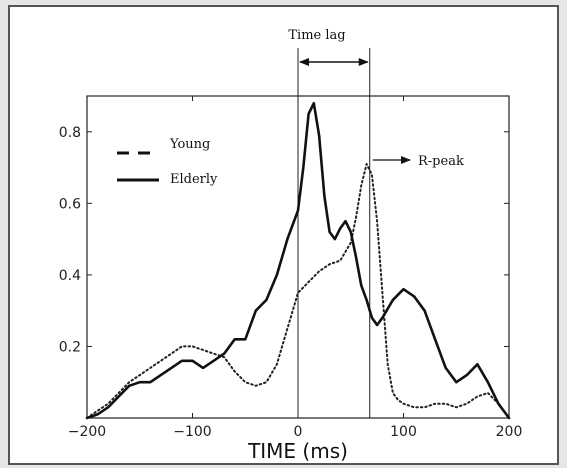  I want to click on x-tick-label: 0, so click(298, 432).